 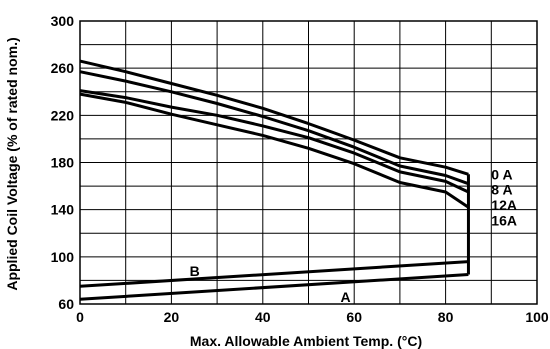 What do you see at coordinates (63, 210) in the screenshot?
I see `y-tick-label: 140` at bounding box center [63, 210].